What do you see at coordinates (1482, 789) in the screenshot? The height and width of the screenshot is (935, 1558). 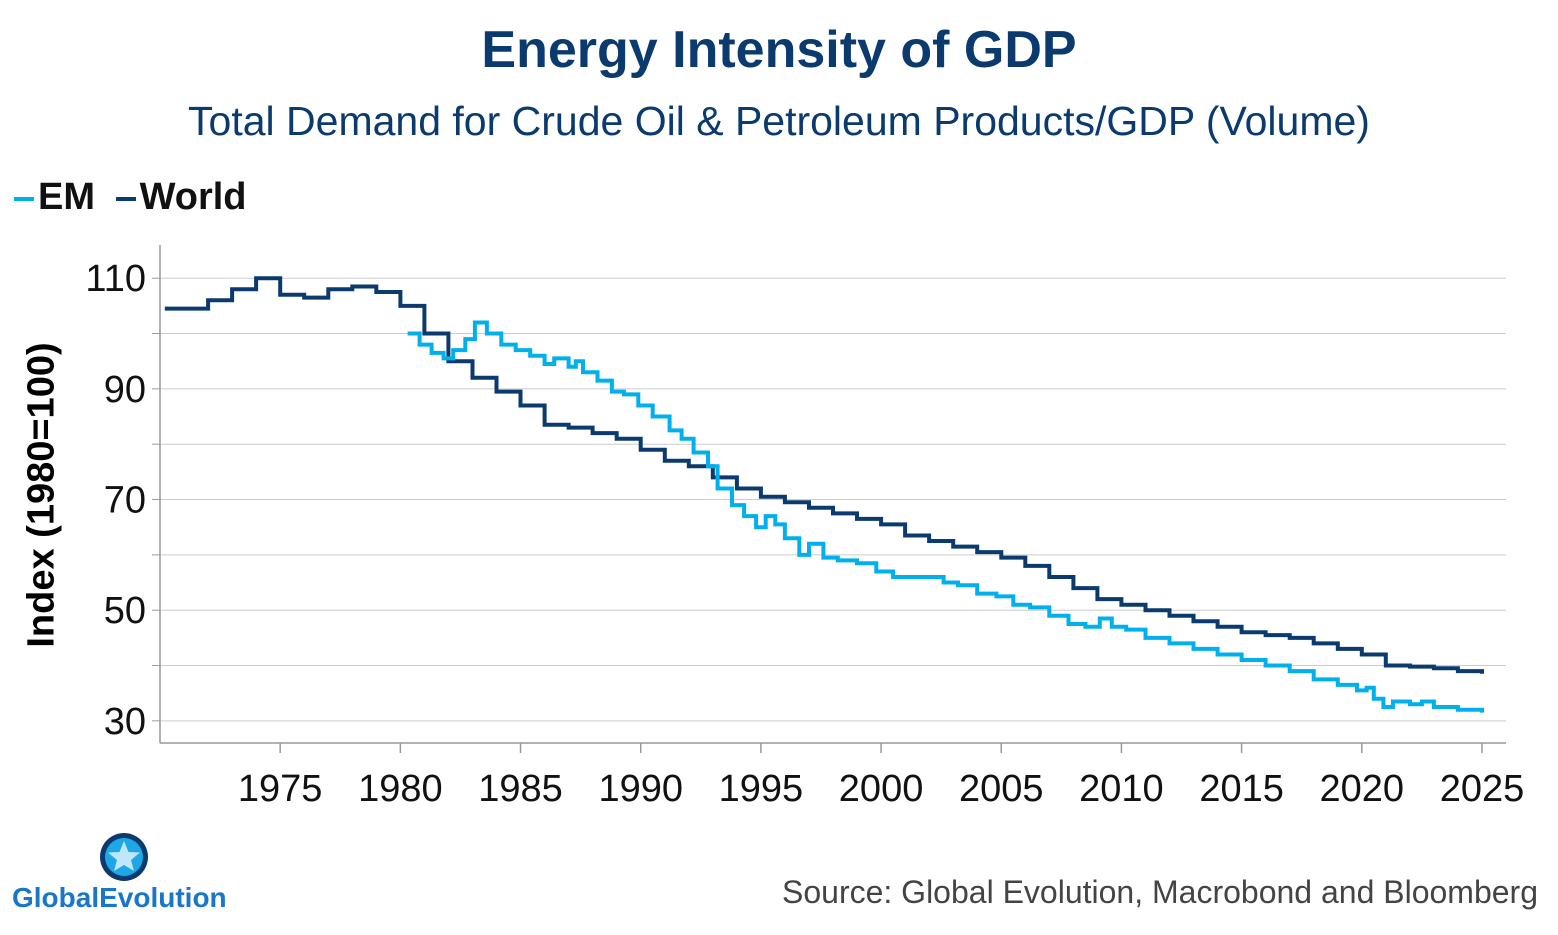 I see `x-tick-label: 2025` at bounding box center [1482, 789].